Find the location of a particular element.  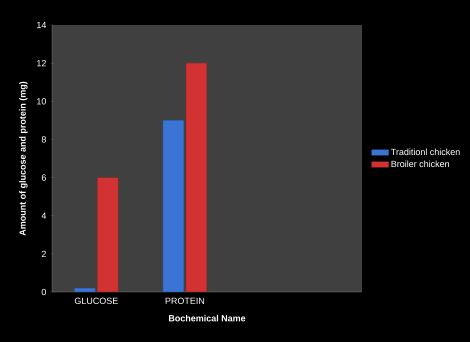

x-tick-label: GLUCOSE is located at coordinates (96, 301).